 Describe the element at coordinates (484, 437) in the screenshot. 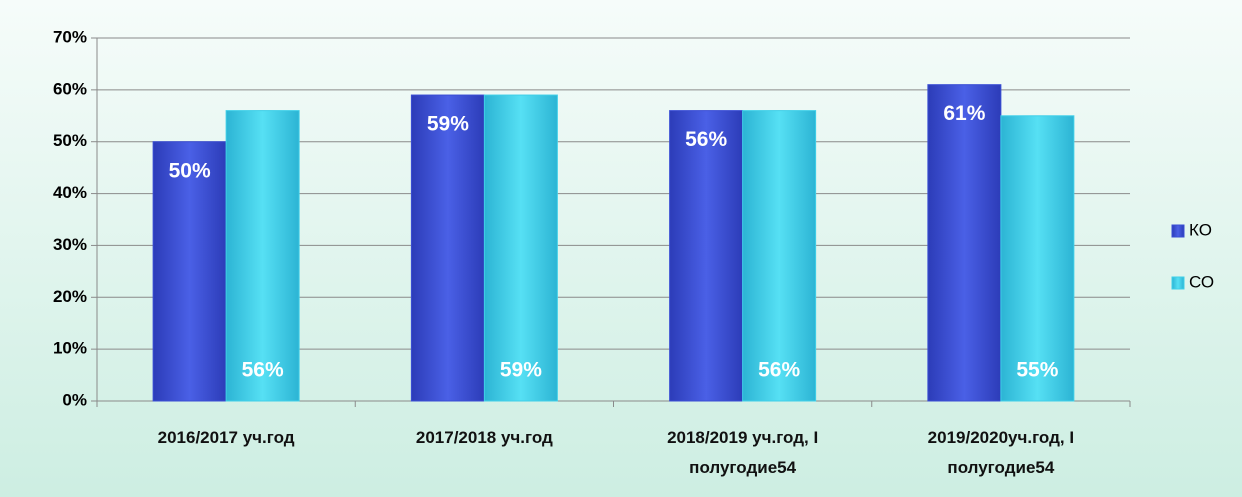

I see `x-tick-label: 2017/2018 уч.год` at that location.